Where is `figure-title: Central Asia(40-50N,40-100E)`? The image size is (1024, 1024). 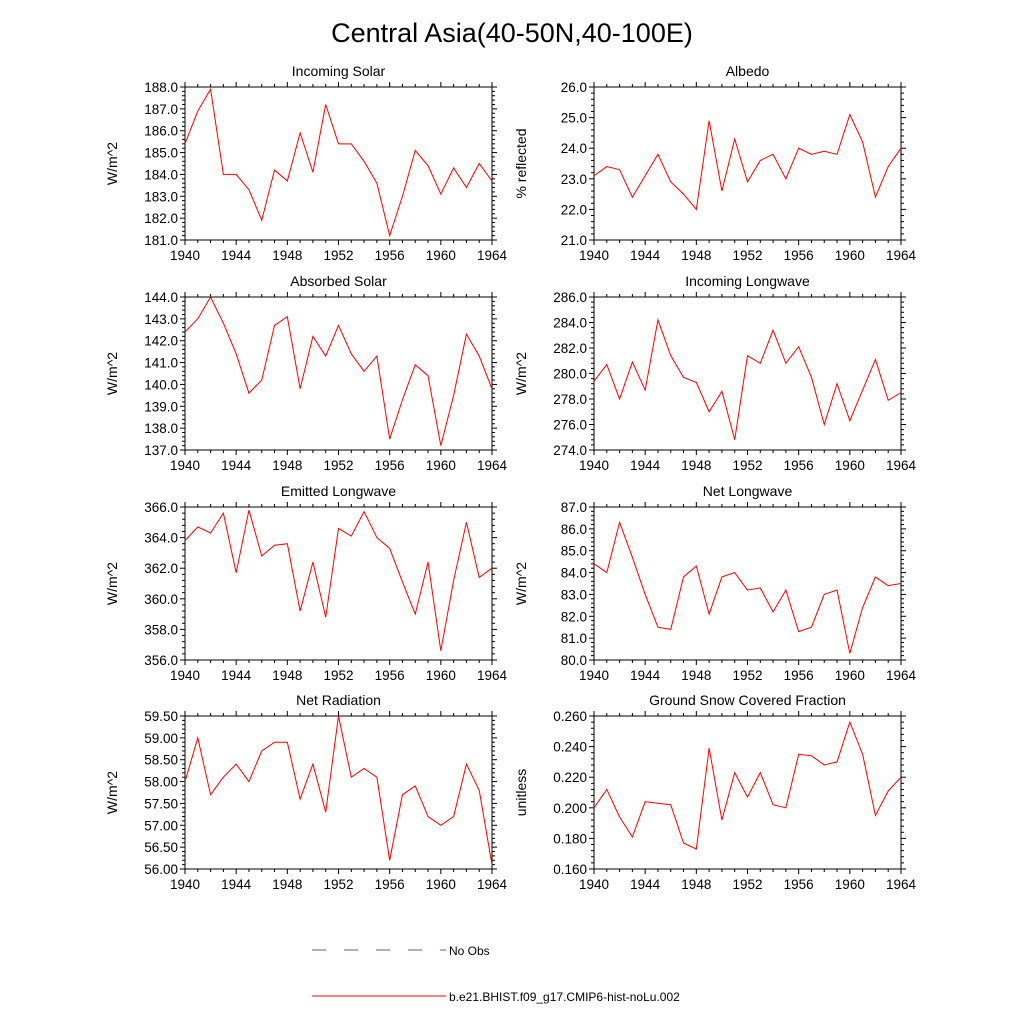 figure-title: Central Asia(40-50N,40-100E) is located at coordinates (512, 33).